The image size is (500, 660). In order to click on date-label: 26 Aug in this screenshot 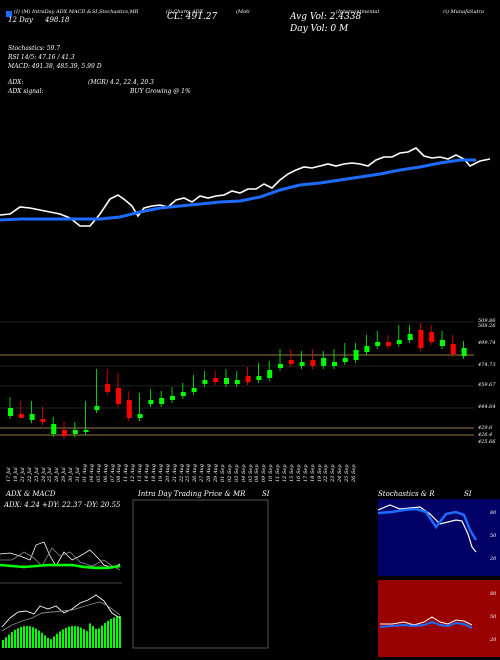, I will do `click(195, 473)`.